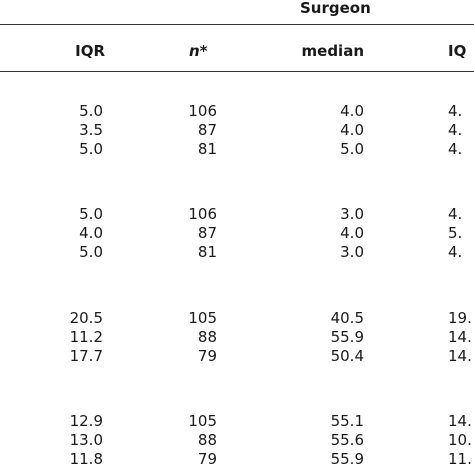 The image size is (474, 474). I want to click on cell-iqr: 4.0, so click(91, 233).